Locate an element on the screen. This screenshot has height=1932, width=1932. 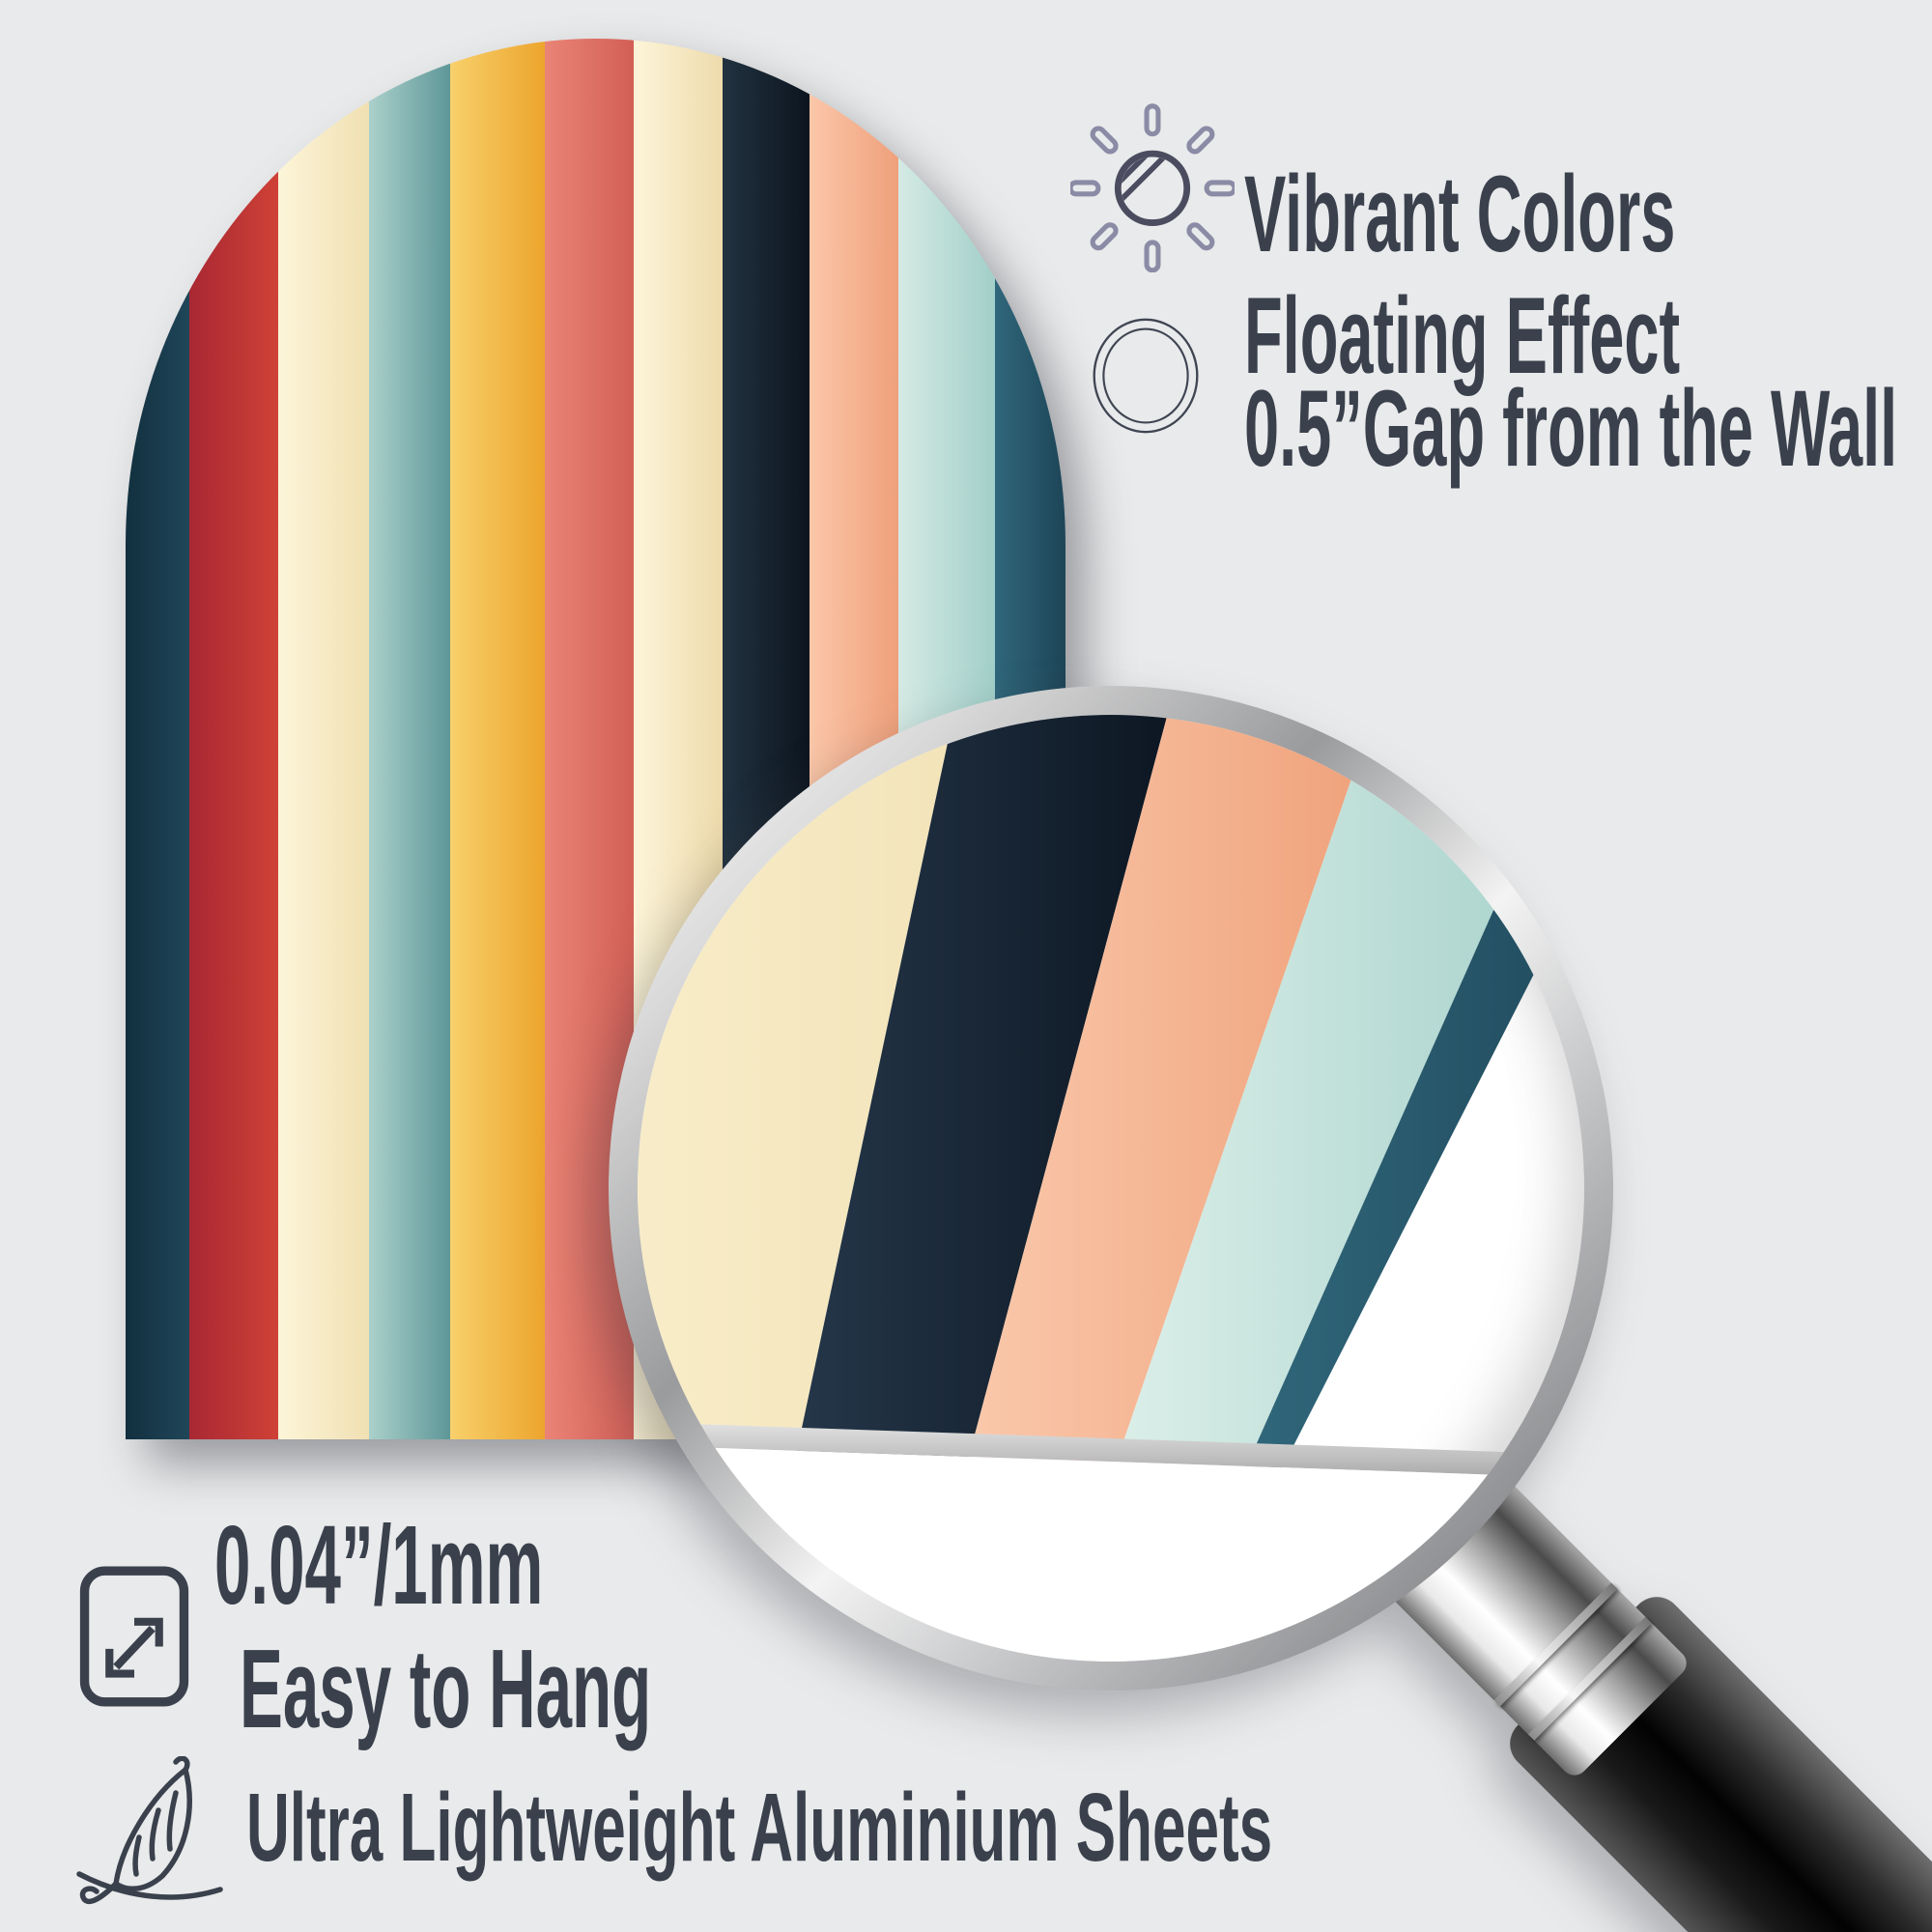
expand-arrows-icon is located at coordinates (134, 1636).